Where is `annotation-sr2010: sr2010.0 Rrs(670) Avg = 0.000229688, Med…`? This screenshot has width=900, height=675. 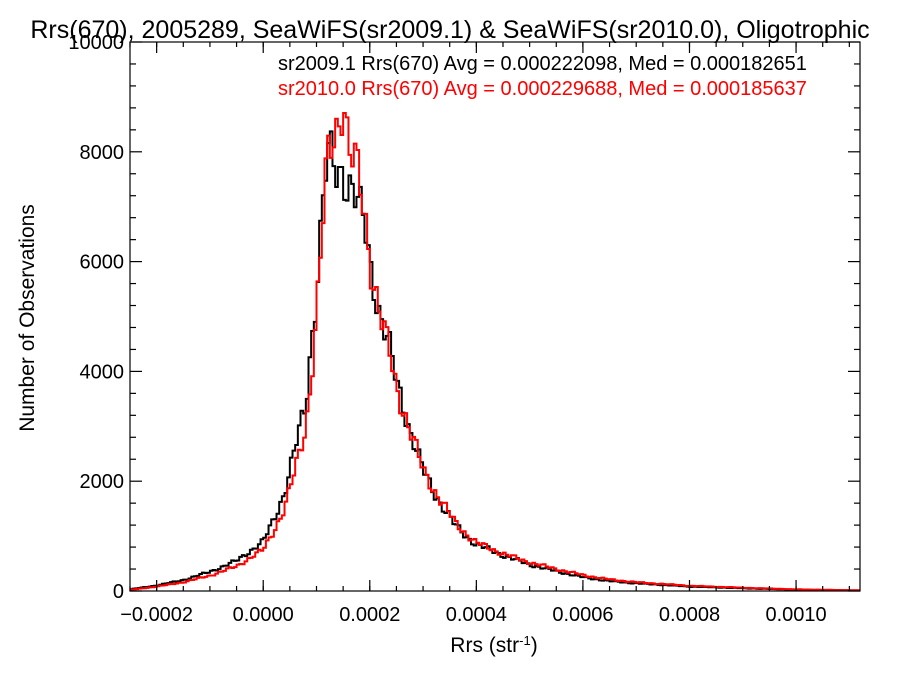
annotation-sr2010: sr2010.0 Rrs(670) Avg = 0.000229688, Med… is located at coordinates (542, 89).